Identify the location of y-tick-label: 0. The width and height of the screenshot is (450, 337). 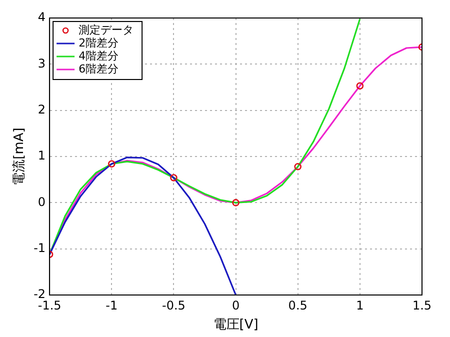
(42, 201).